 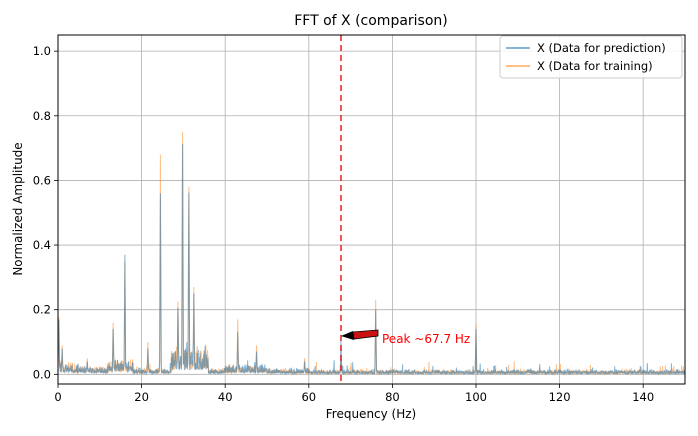 I want to click on y-tick-label: 1.0, so click(x=42, y=51).